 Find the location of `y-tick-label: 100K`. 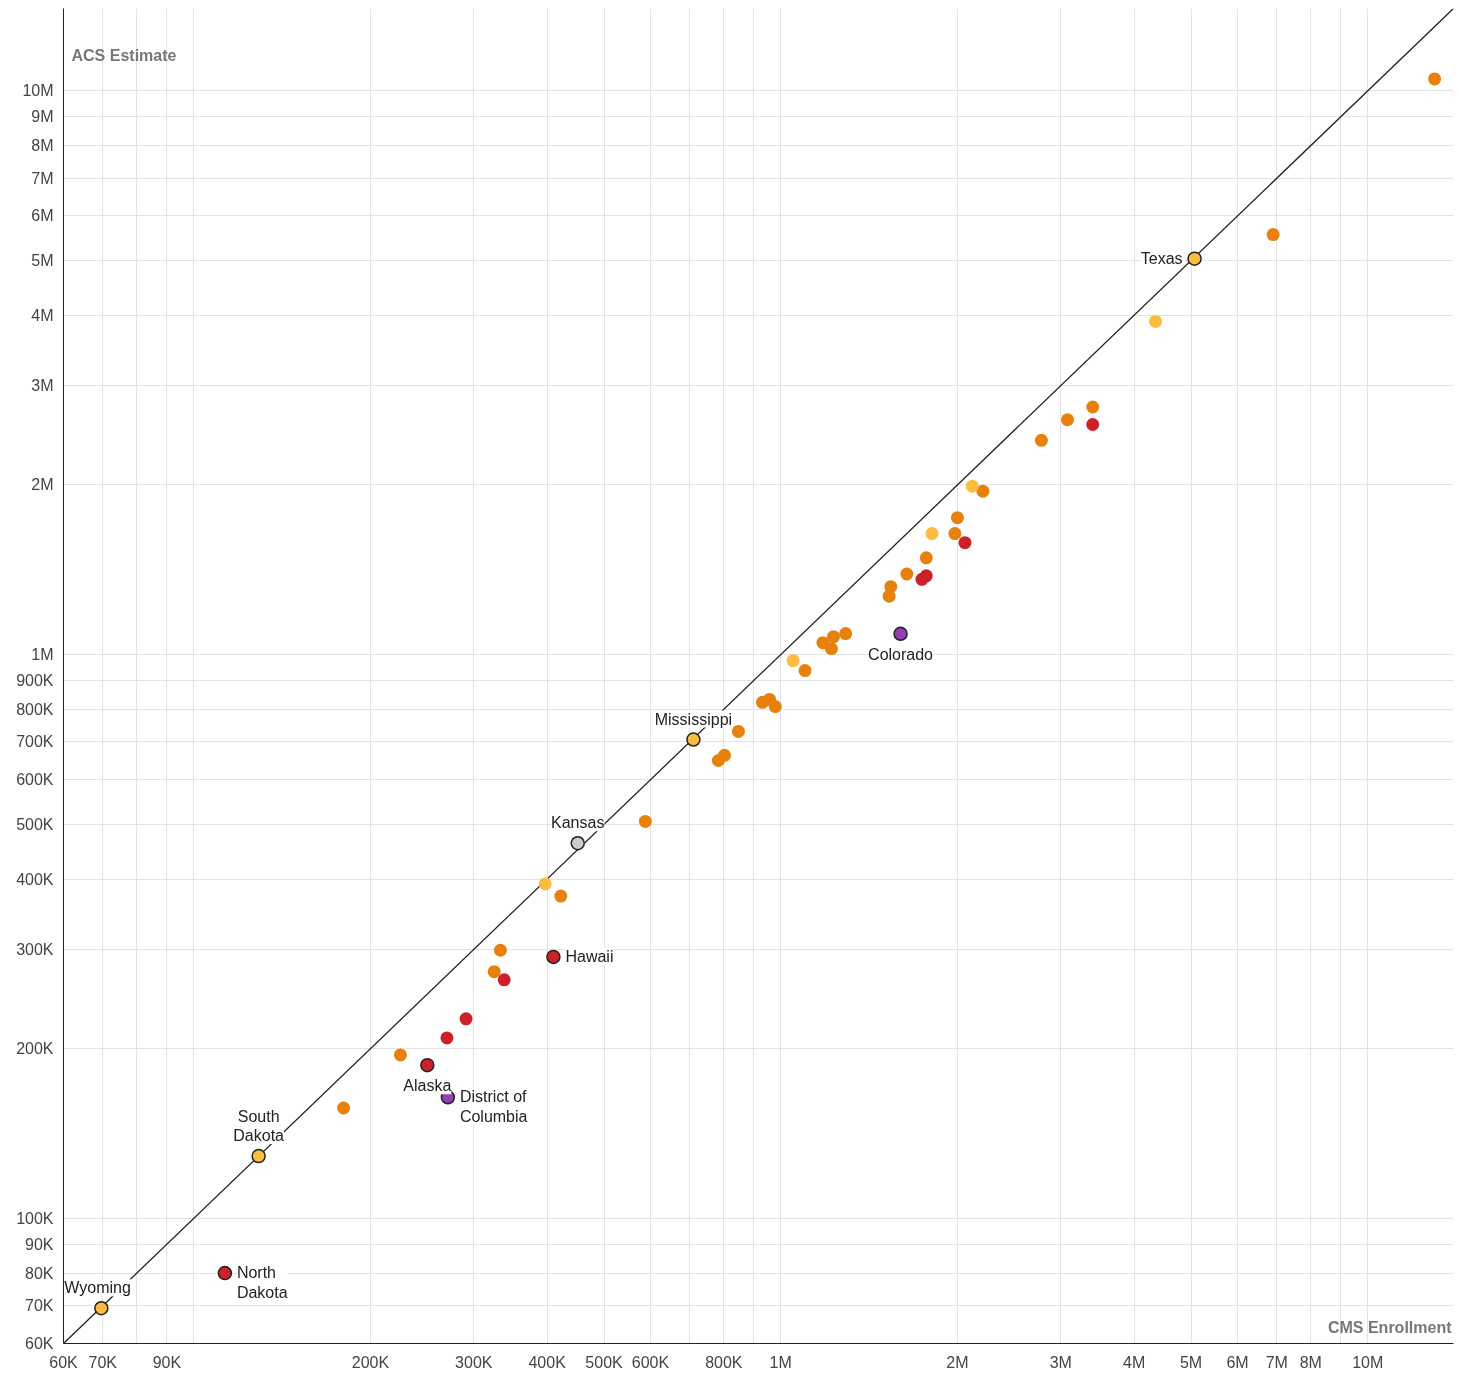

y-tick-label: 100K is located at coordinates (35, 1218).